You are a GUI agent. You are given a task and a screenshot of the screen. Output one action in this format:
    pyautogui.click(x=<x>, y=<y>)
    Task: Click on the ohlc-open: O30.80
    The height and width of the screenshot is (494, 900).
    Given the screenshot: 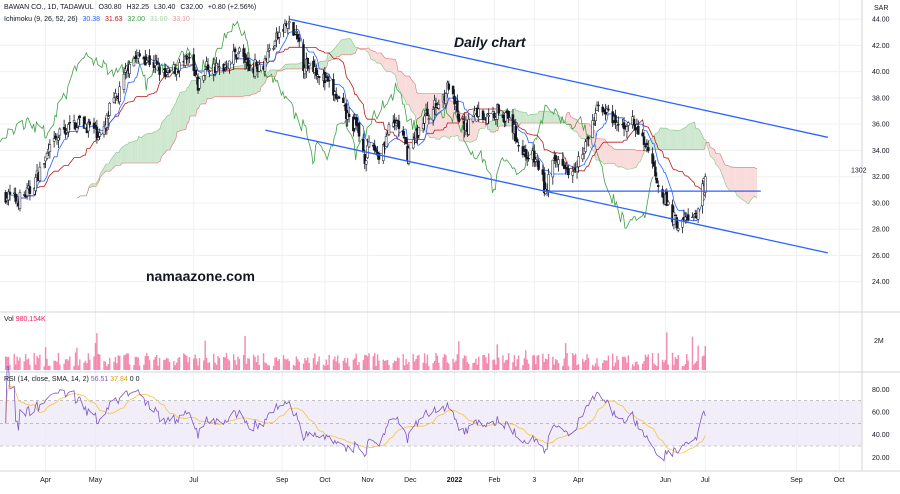 What is the action you would take?
    pyautogui.click(x=110, y=7)
    